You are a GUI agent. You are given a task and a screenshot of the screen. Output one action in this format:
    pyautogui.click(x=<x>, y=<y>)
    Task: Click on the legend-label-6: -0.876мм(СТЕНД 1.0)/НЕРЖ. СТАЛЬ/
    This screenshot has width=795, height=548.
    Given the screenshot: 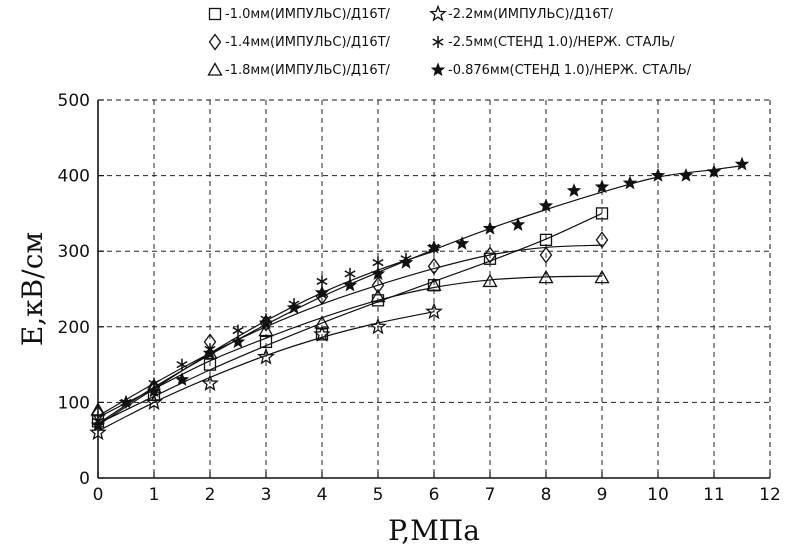 What is the action you would take?
    pyautogui.click(x=570, y=70)
    